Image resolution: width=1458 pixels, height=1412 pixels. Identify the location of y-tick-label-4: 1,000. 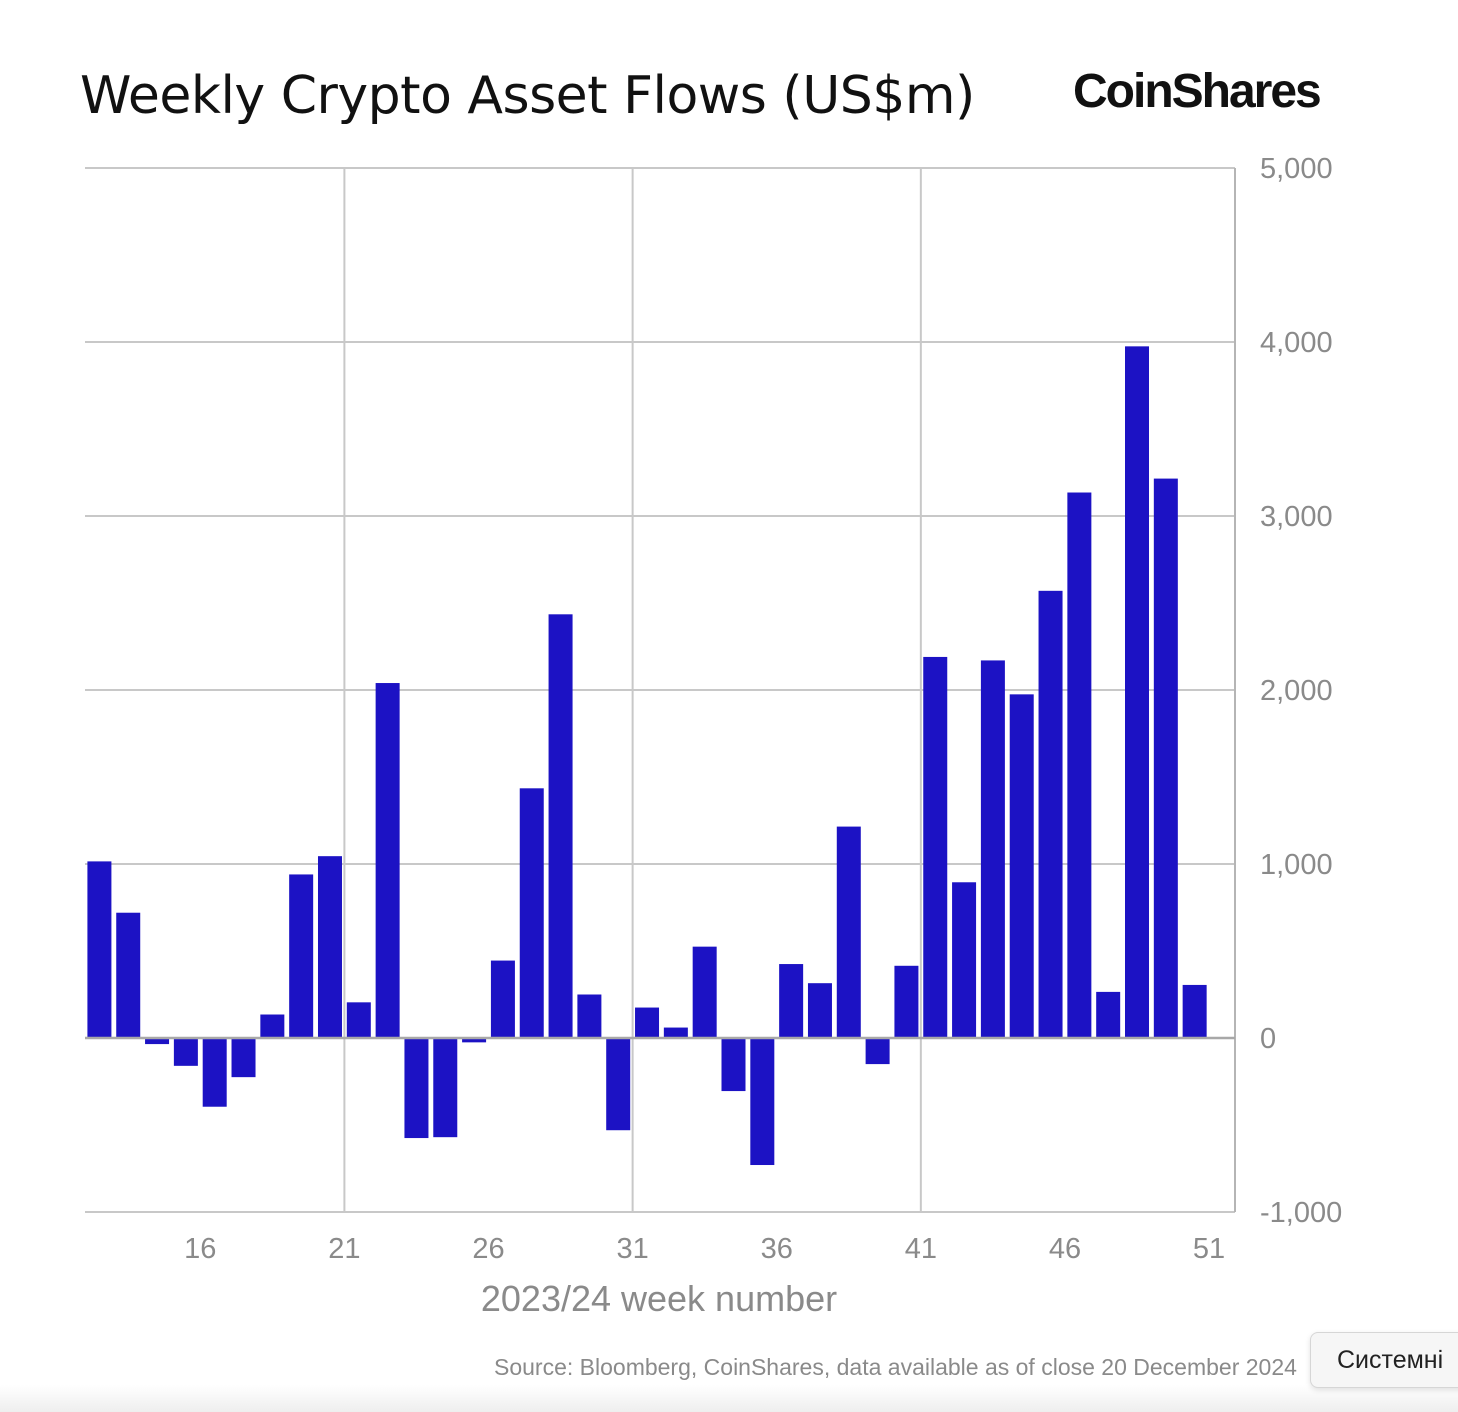
(1296, 865).